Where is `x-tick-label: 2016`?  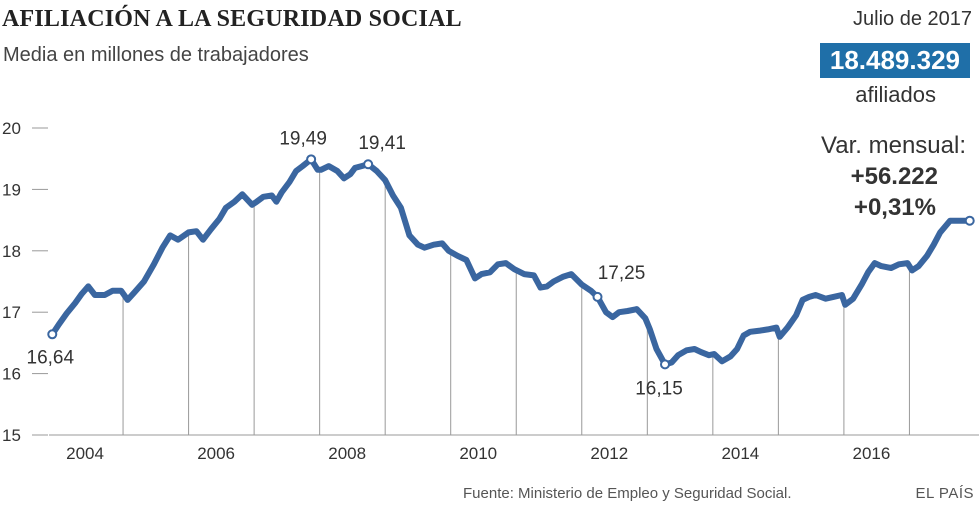 x-tick-label: 2016 is located at coordinates (872, 453).